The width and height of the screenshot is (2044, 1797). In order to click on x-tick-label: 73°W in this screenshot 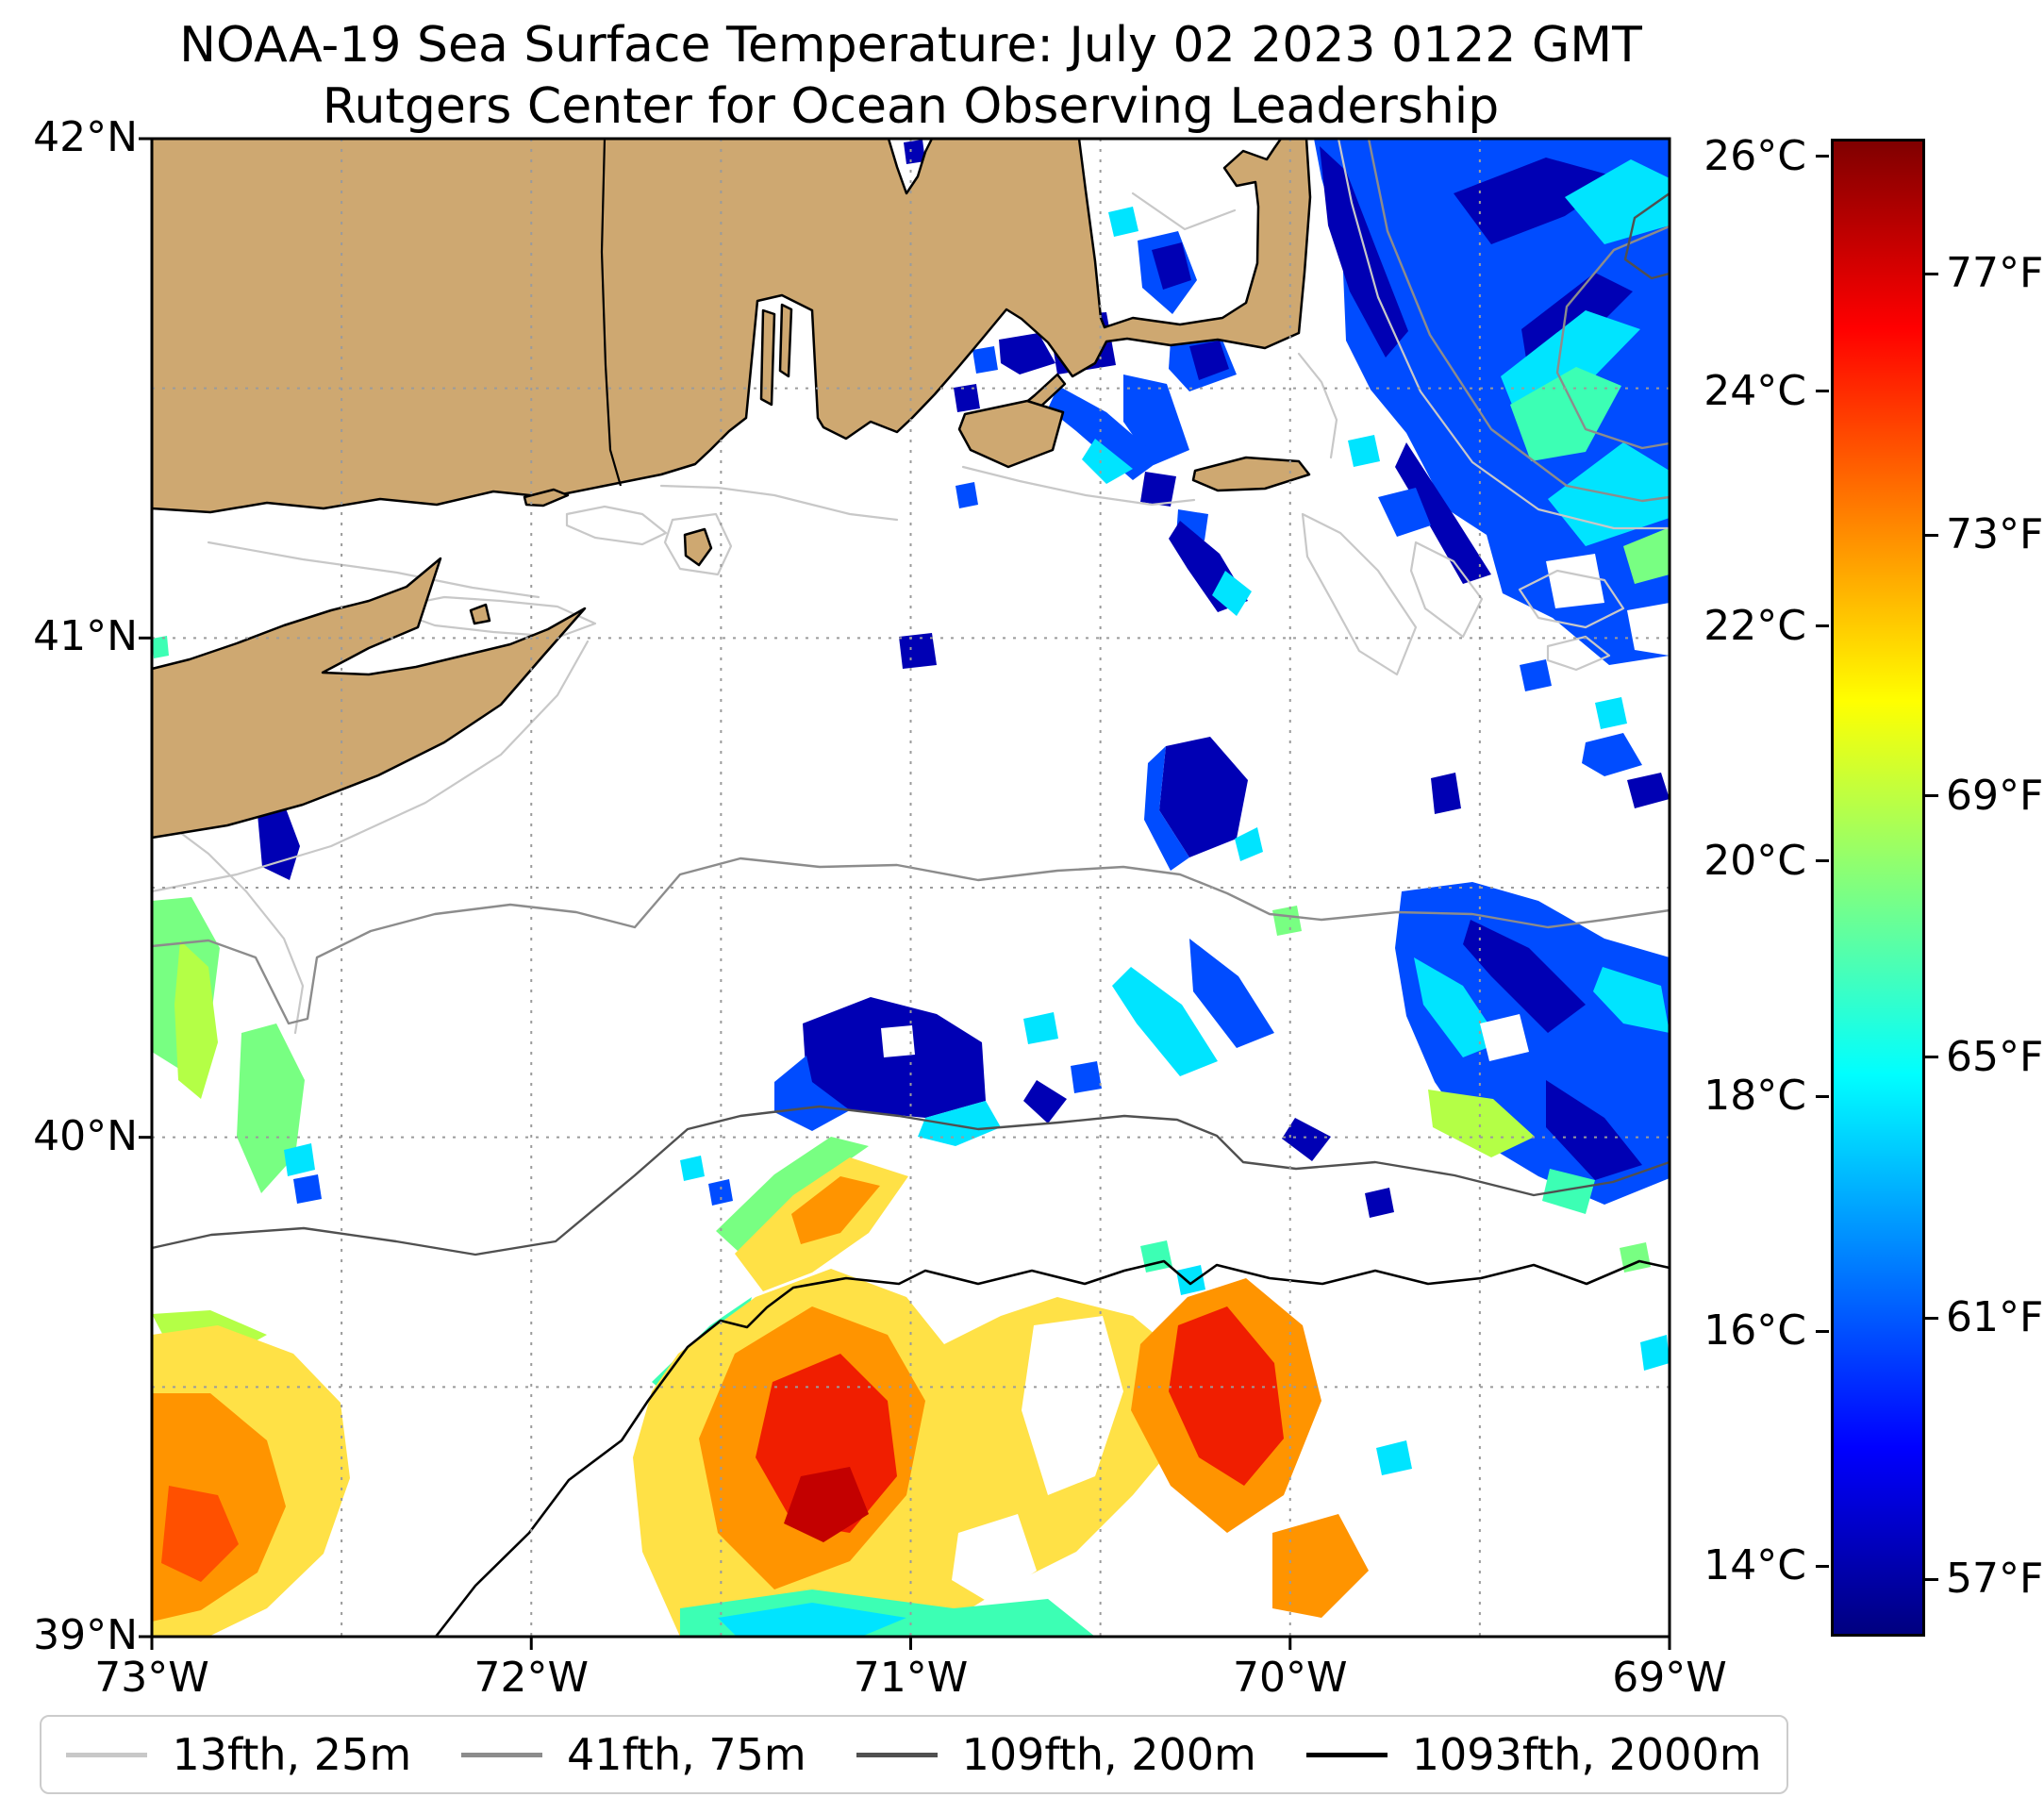, I will do `click(151, 1678)`.